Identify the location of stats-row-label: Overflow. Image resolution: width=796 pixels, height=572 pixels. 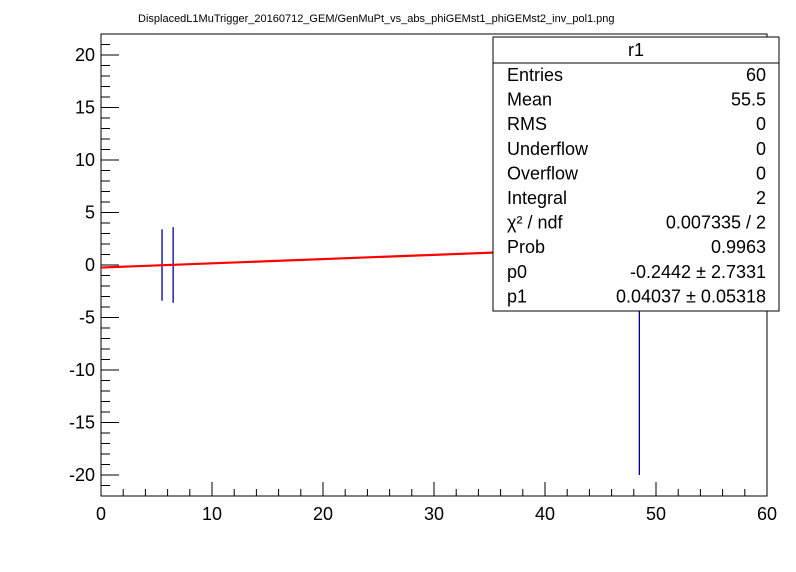
(543, 173).